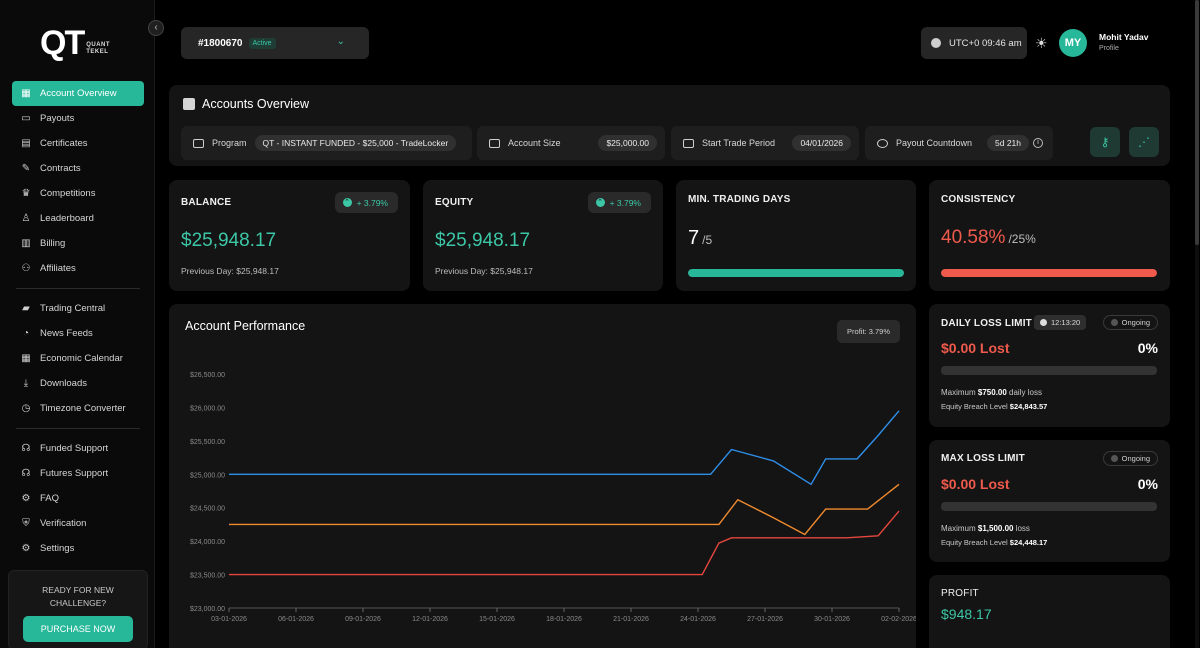  I want to click on scrollbar-thumb, so click(1197, 122).